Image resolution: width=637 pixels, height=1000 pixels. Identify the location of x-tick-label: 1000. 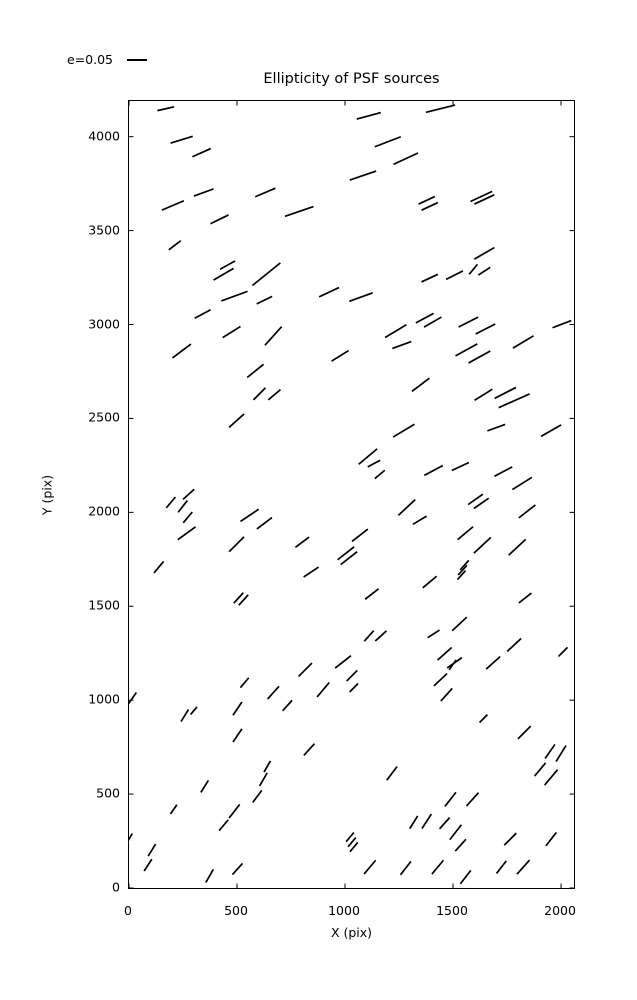
(344, 910).